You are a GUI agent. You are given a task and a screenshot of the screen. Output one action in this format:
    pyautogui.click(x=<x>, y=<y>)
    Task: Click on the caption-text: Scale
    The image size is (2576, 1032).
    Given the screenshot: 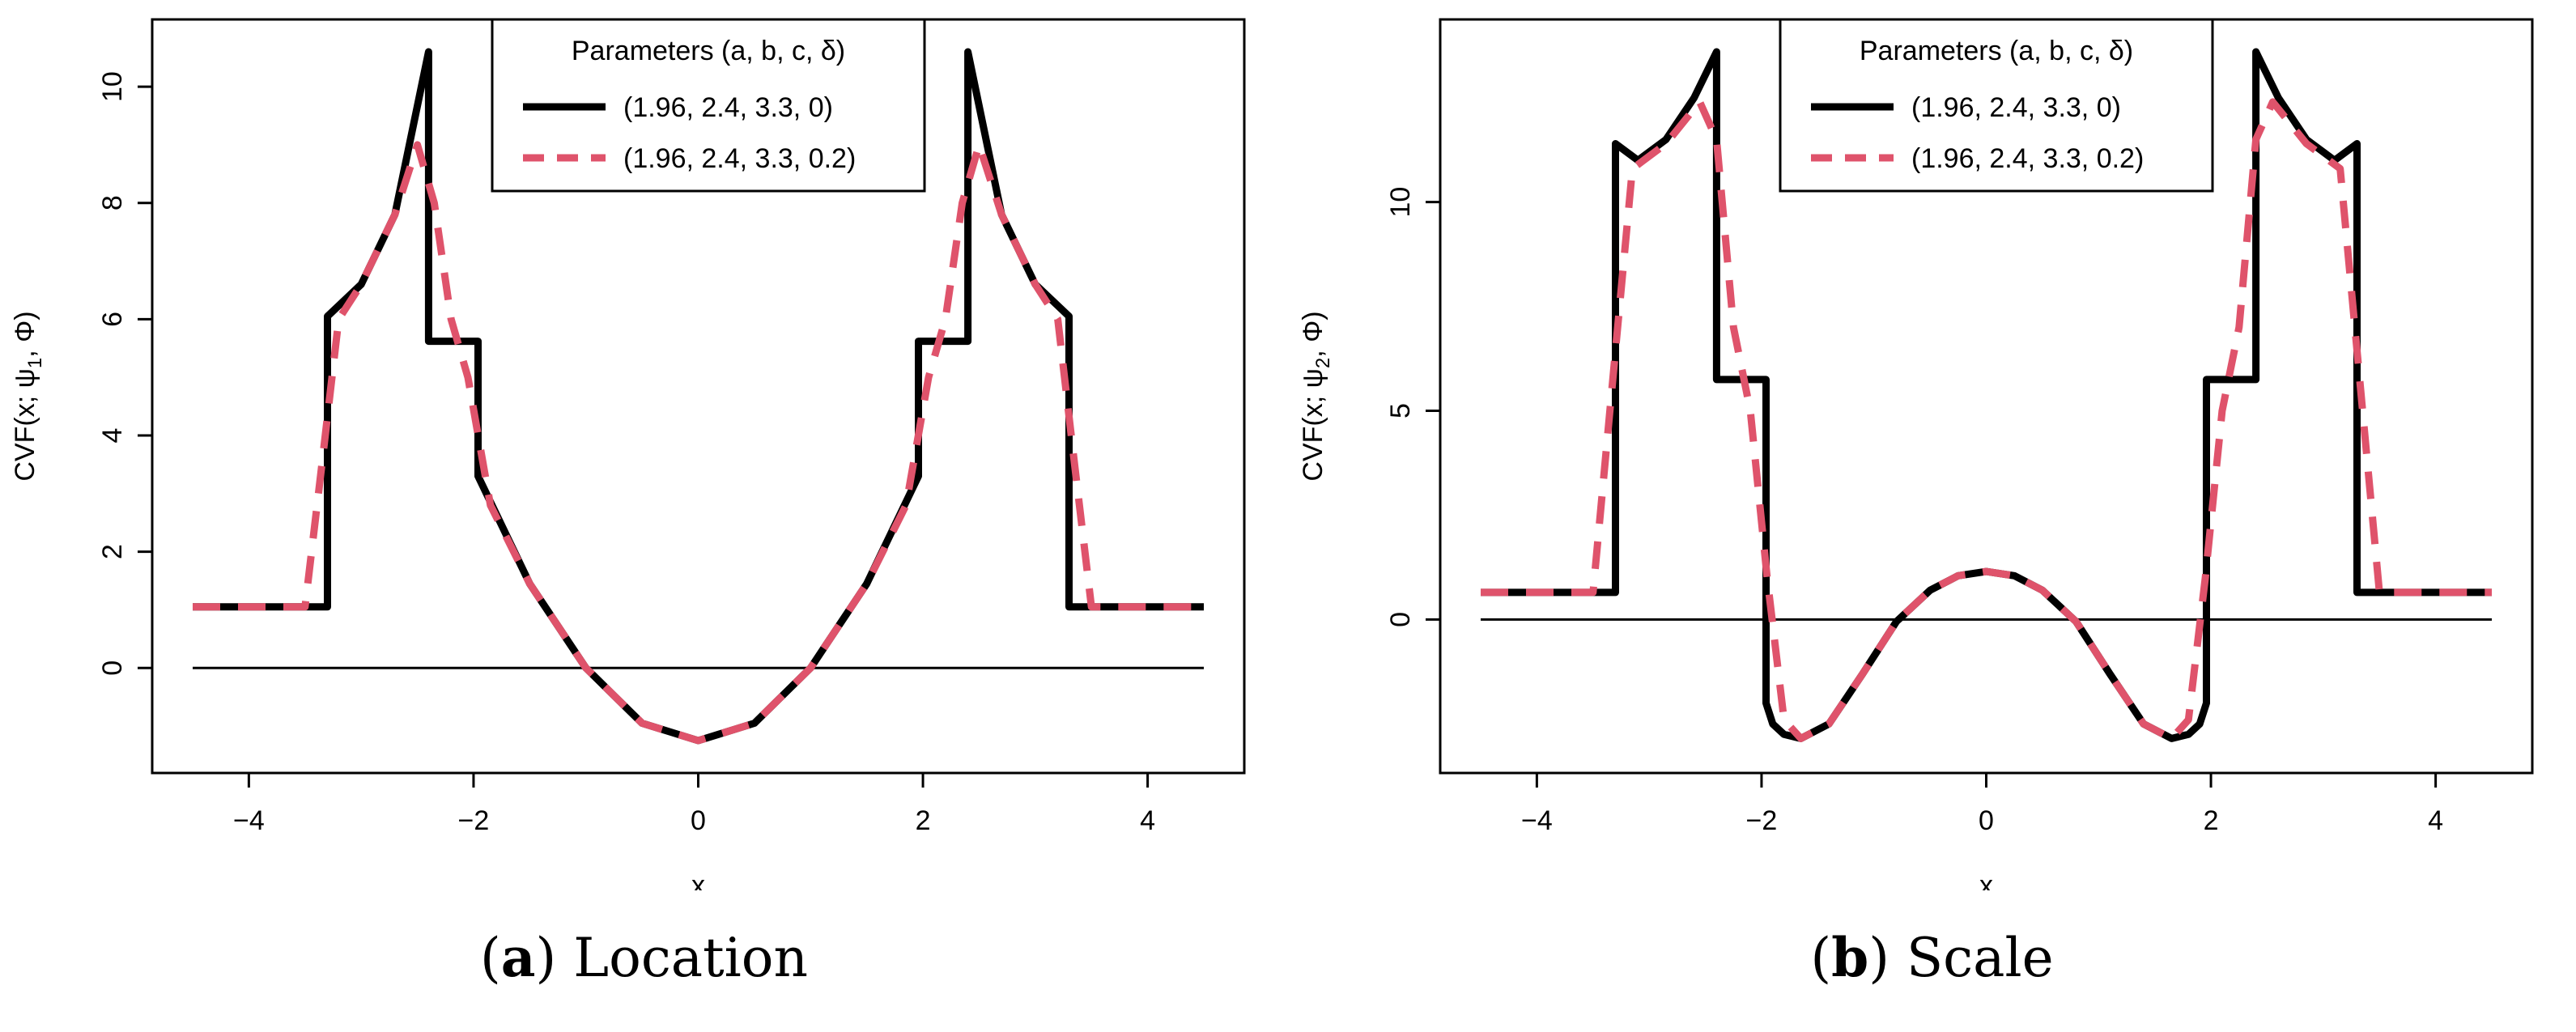 What is the action you would take?
    pyautogui.click(x=1980, y=958)
    